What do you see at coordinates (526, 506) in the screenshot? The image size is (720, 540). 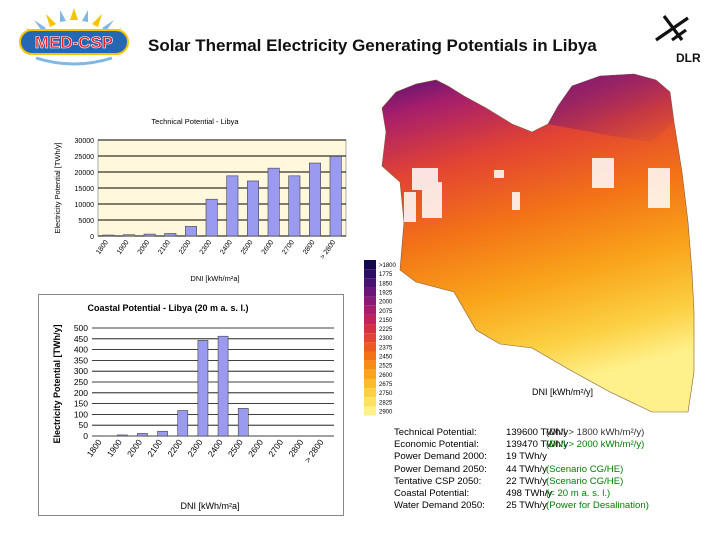 I see `stat-value: 25 TWh/y` at bounding box center [526, 506].